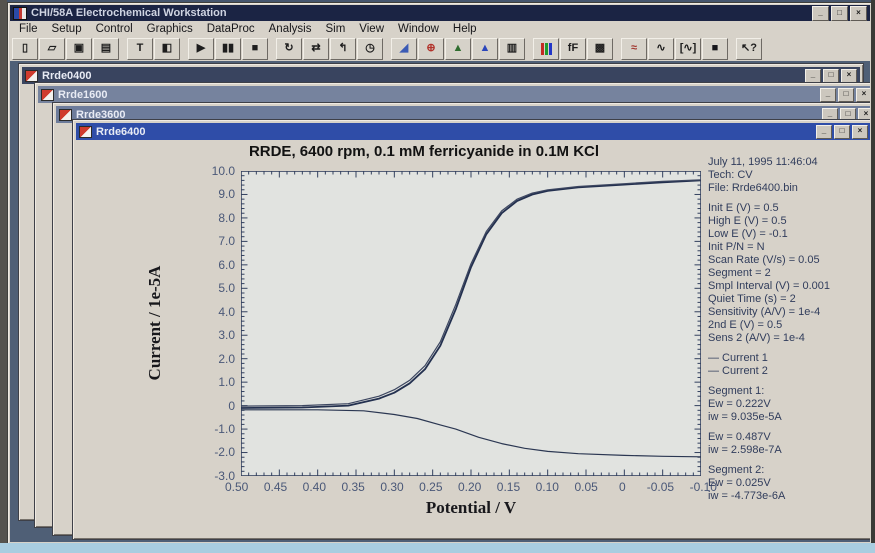 This screenshot has height=553, width=875. I want to click on rrde6400-titlebar: Rrde6400 _ □ ×, so click(473, 131).